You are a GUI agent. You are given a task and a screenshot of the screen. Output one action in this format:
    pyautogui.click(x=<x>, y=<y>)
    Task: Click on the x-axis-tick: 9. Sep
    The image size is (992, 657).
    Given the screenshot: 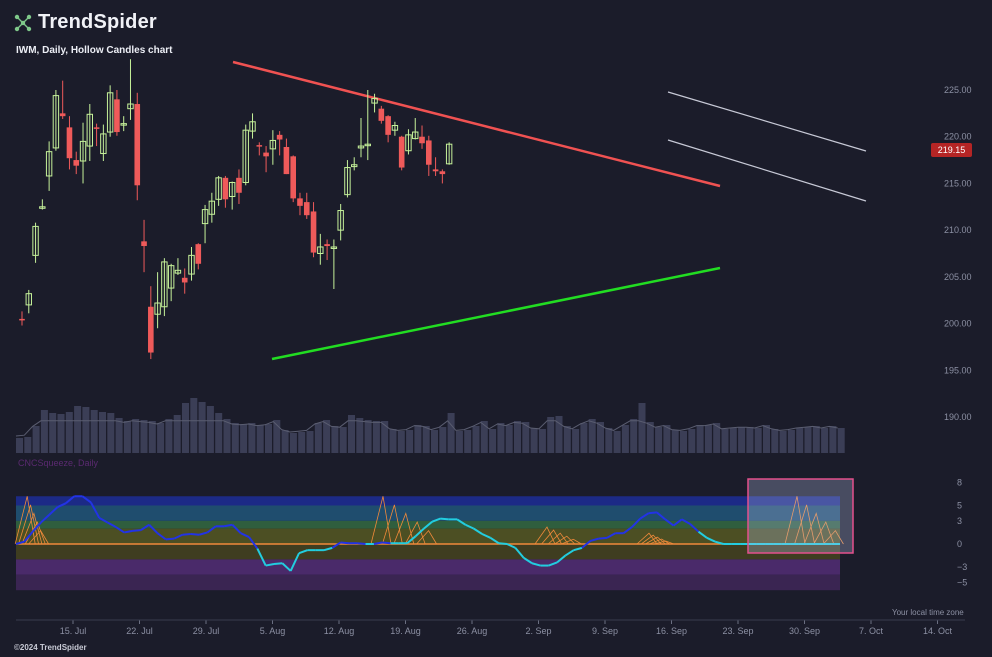 What is the action you would take?
    pyautogui.click(x=605, y=631)
    